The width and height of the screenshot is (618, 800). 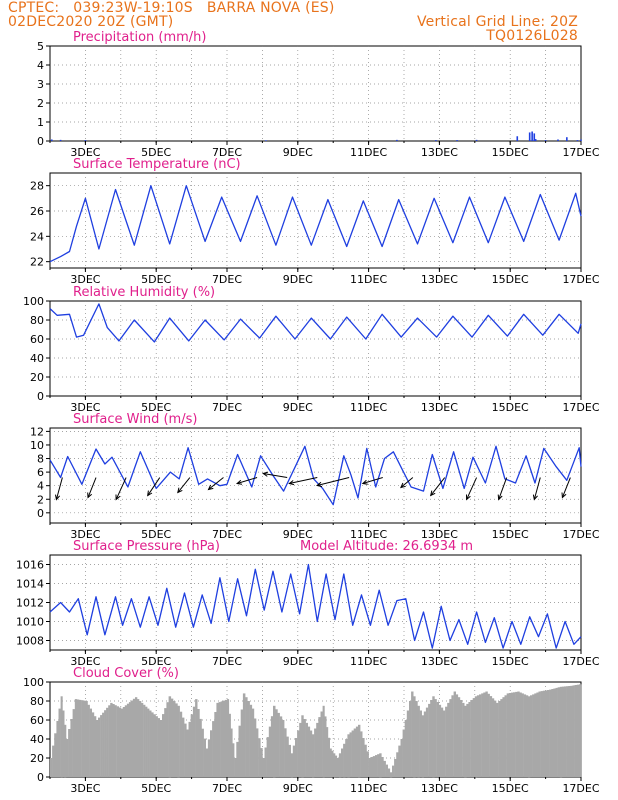 What do you see at coordinates (368, 661) in the screenshot?
I see `pressure-xtick-label: 11DEC` at bounding box center [368, 661].